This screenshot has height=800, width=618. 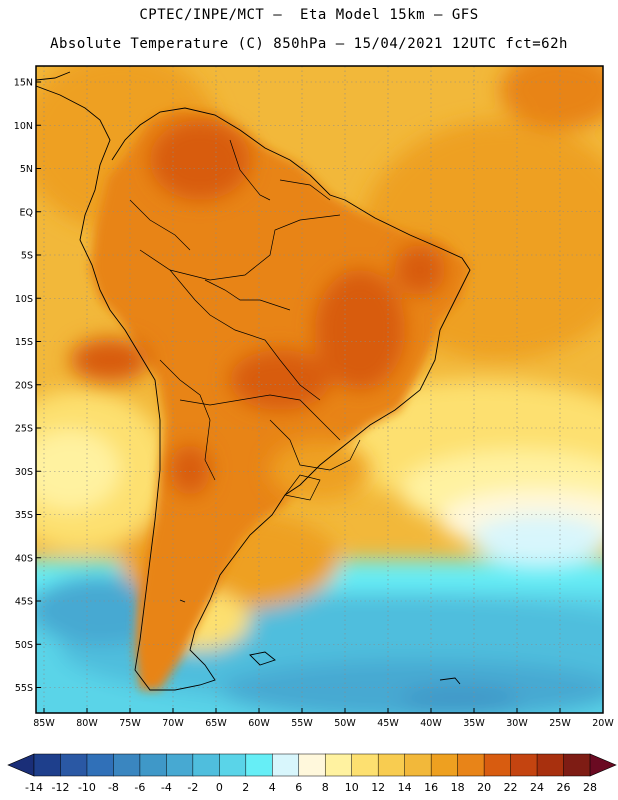 I want to click on lat-tick-label: 15S, so click(x=24, y=342).